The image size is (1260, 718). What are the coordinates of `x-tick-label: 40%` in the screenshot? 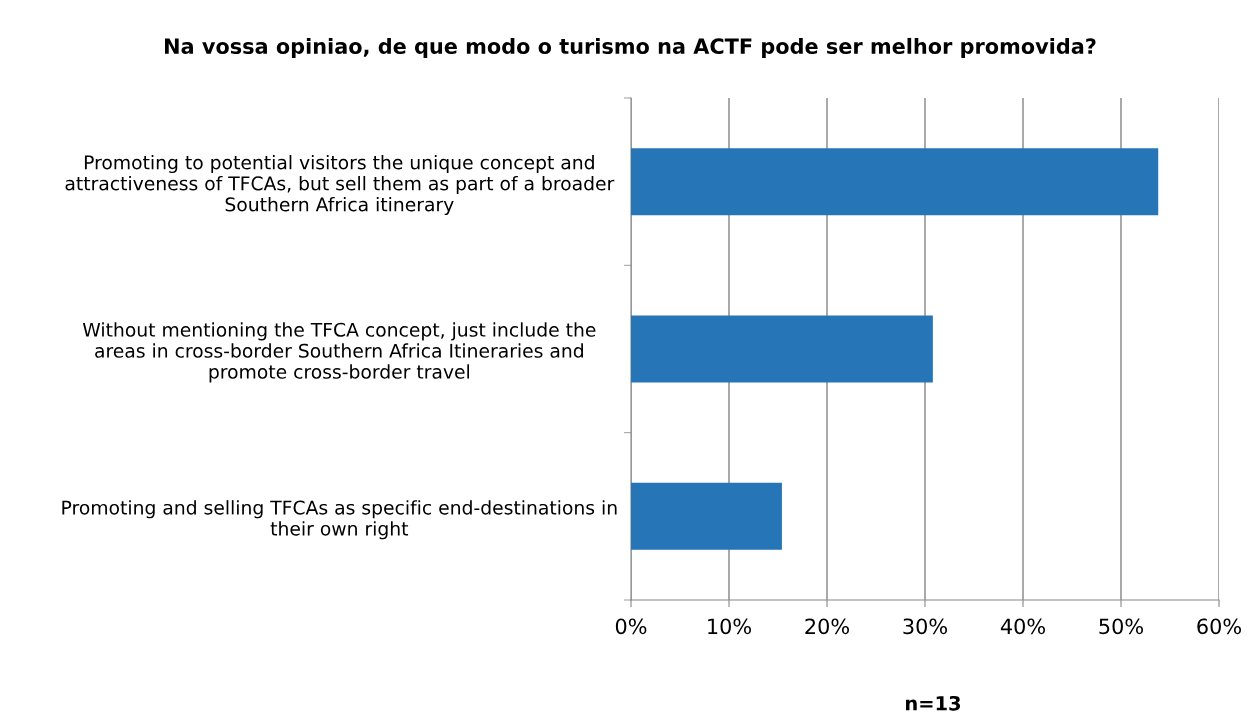 It's located at (1022, 626).